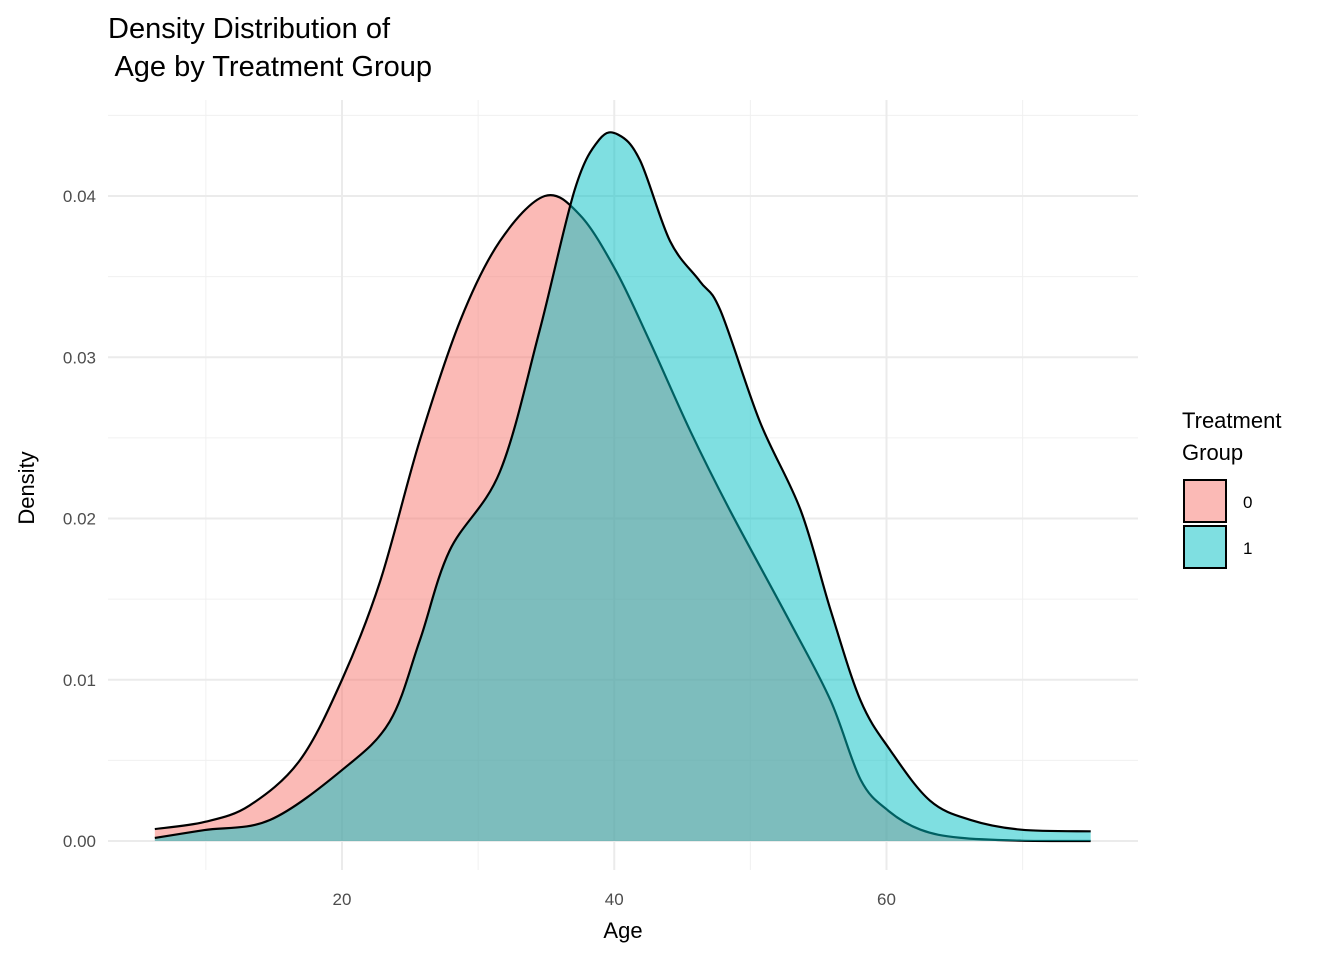  What do you see at coordinates (342, 899) in the screenshot?
I see `x-tick-label: 20` at bounding box center [342, 899].